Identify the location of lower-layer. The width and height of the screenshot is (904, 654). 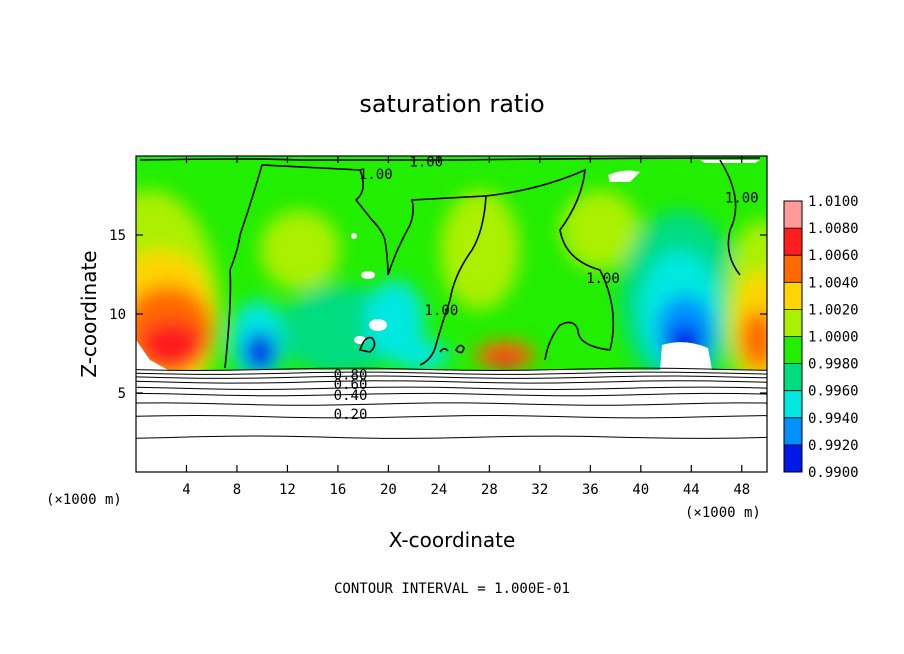
(451, 421).